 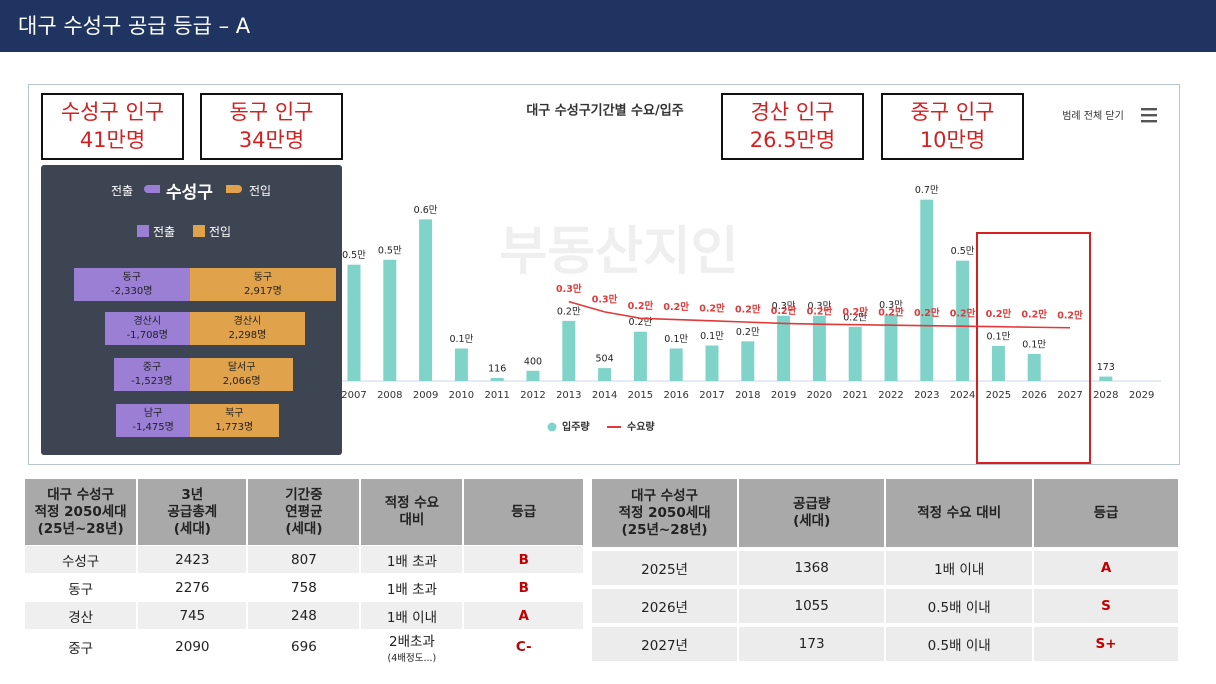 I want to click on x-tick-label: 2009, so click(x=425, y=395).